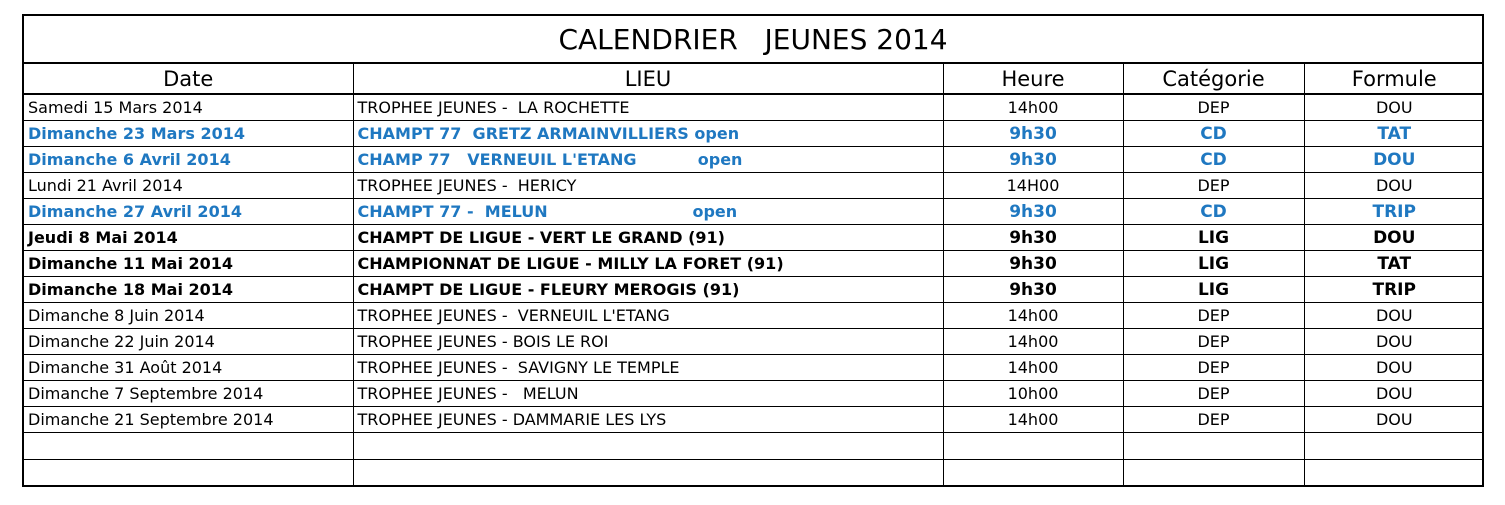 This screenshot has height=505, width=1505. I want to click on cell-lieu: CHAMPT 77 GRETZ ARMAINVILLIERS open, so click(648, 133).